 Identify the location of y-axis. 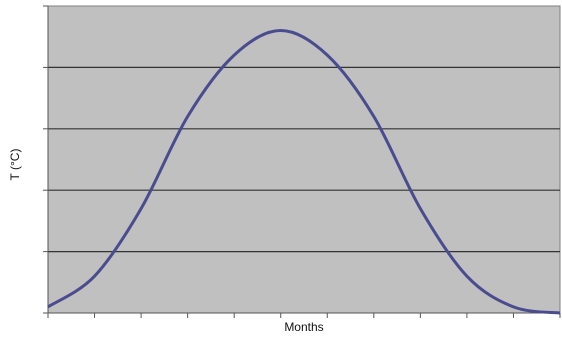
(46, 159).